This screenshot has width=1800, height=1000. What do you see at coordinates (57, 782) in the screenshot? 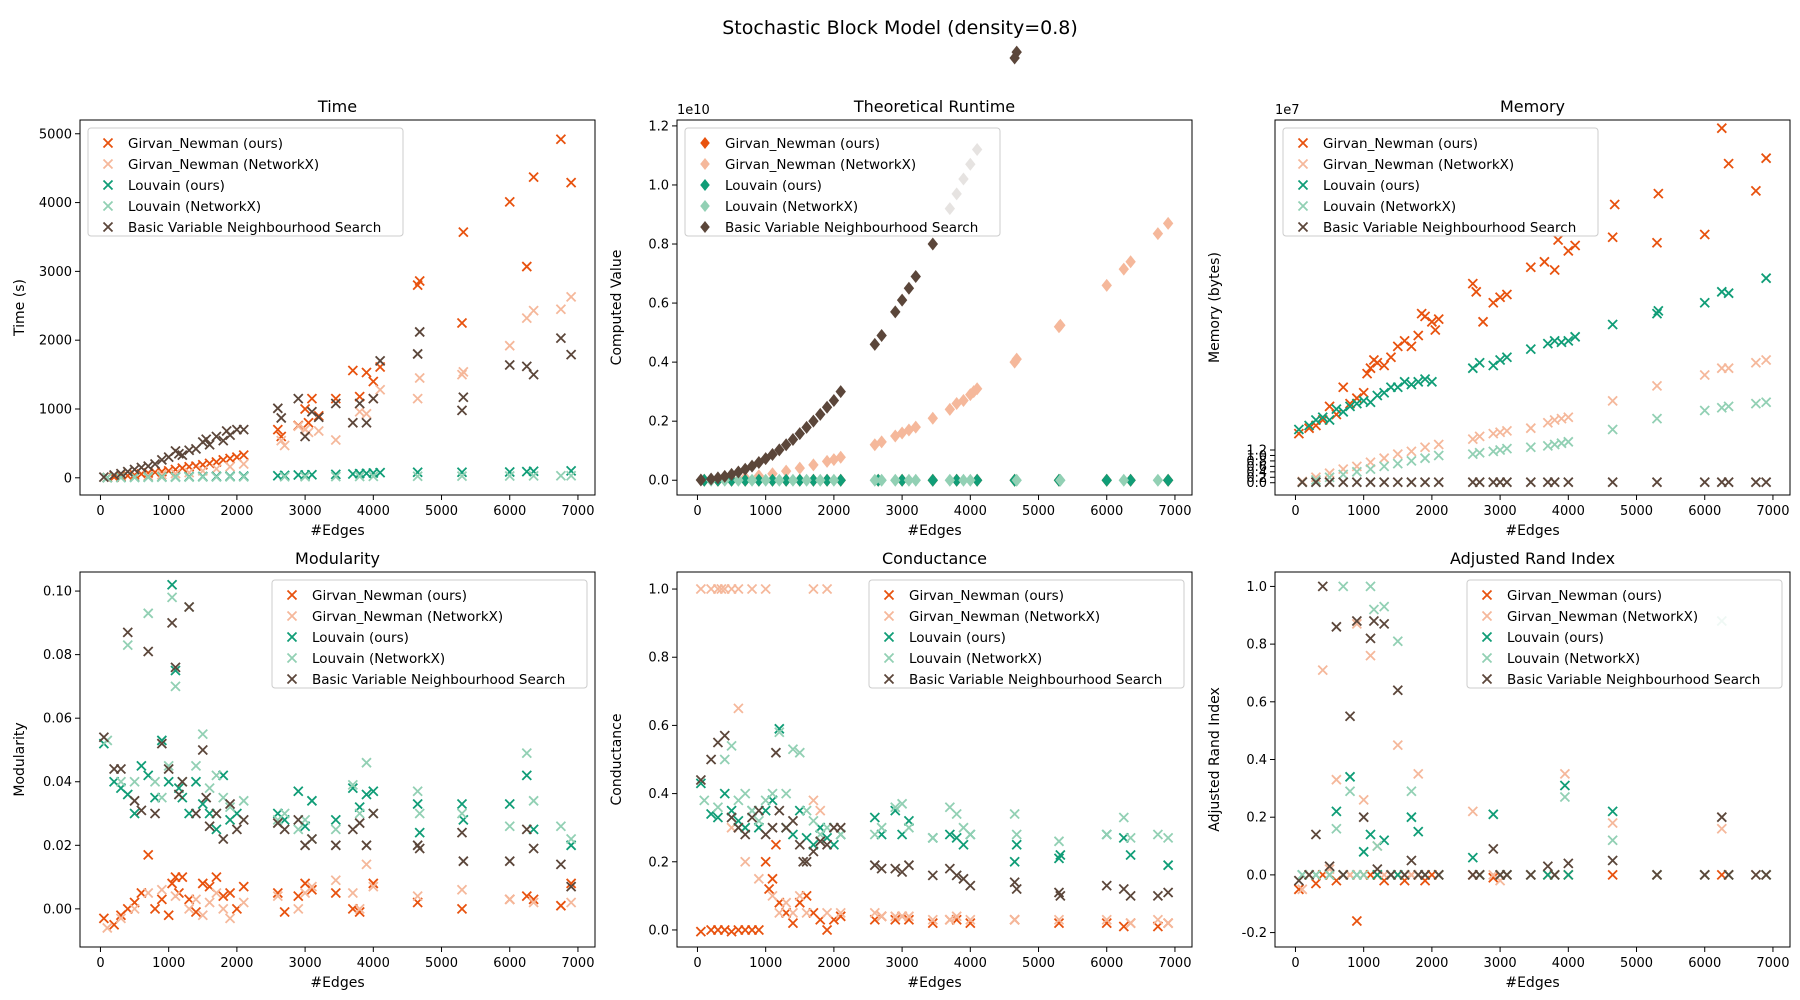
I see `y-tick-label: 0.04` at bounding box center [57, 782].